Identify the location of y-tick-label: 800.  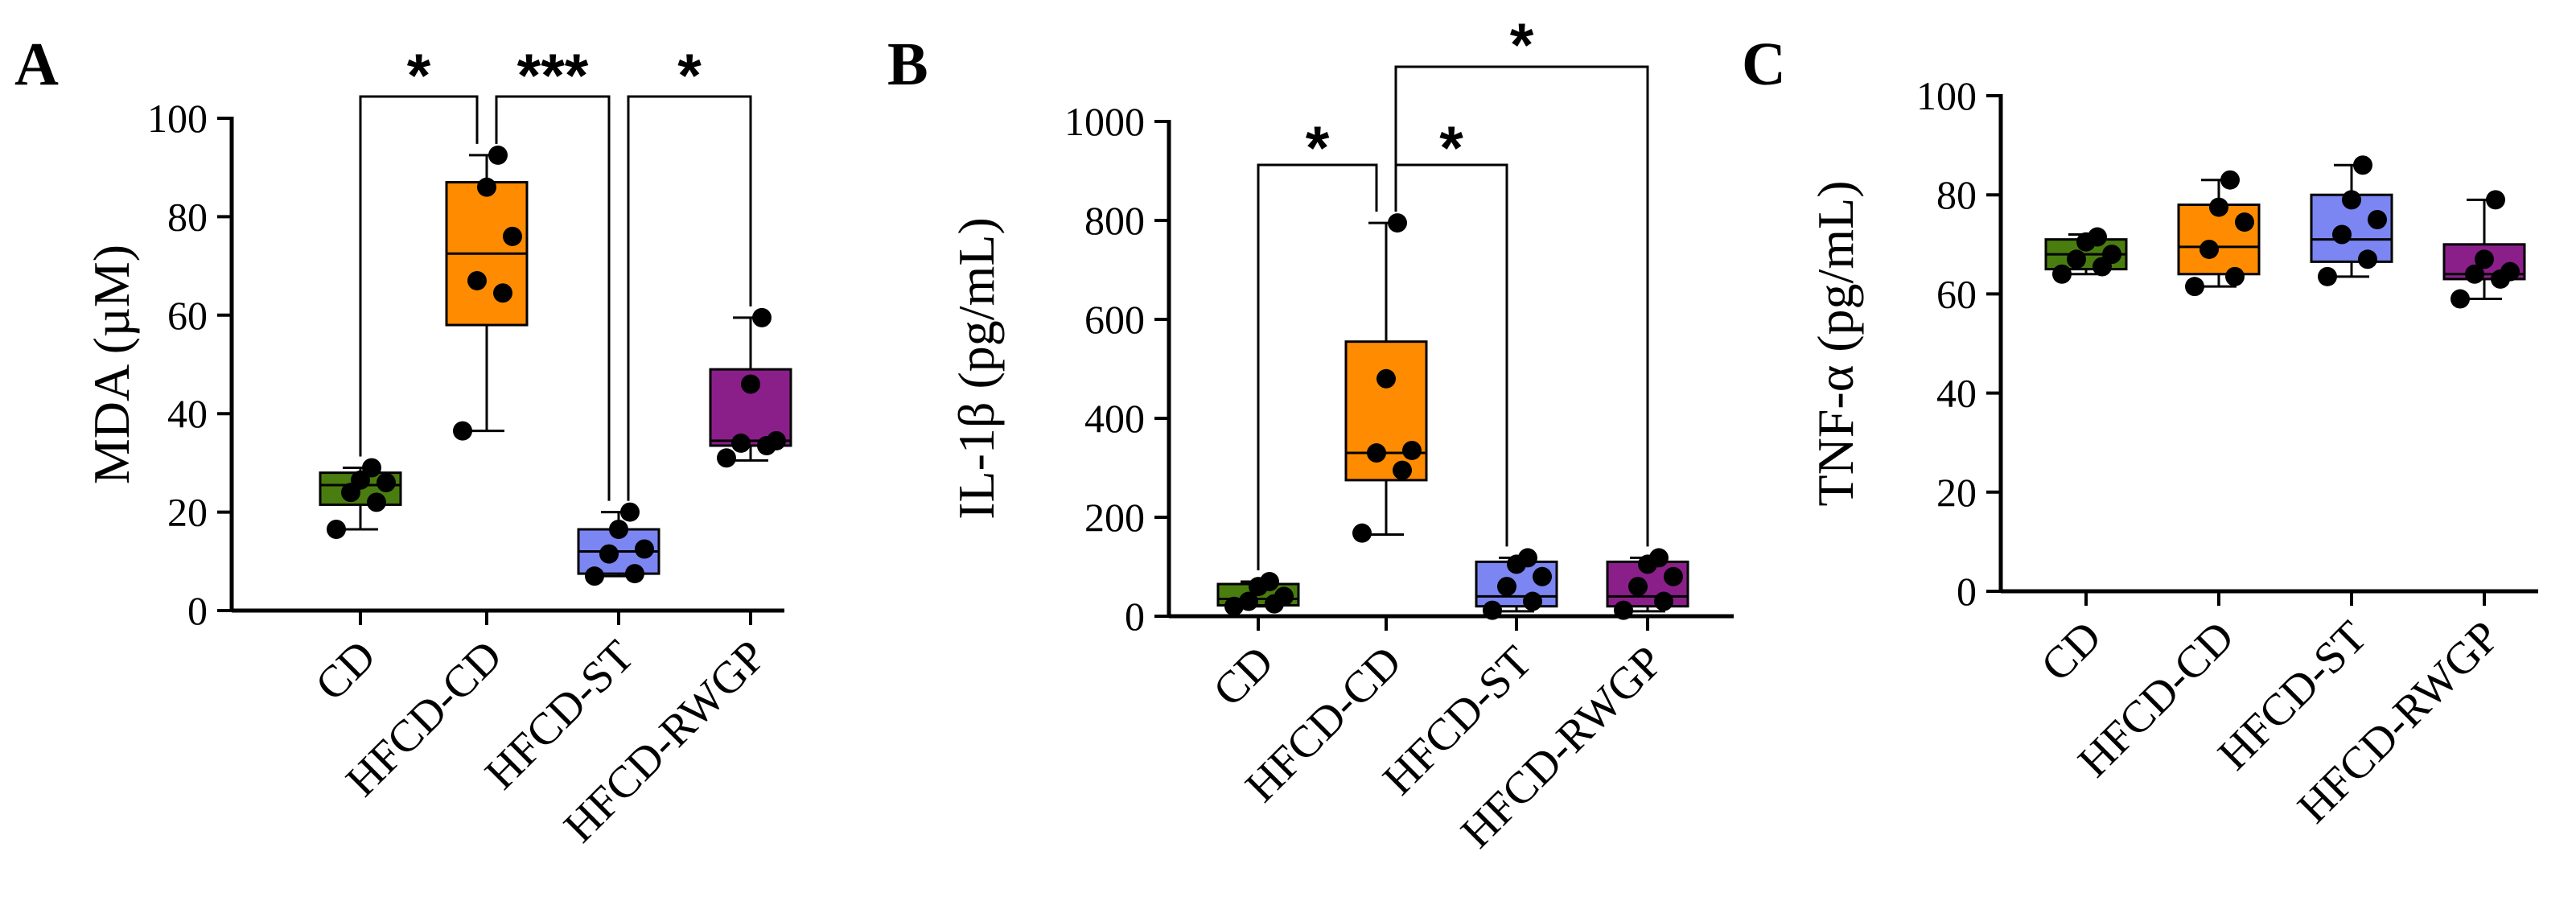
(1114, 220).